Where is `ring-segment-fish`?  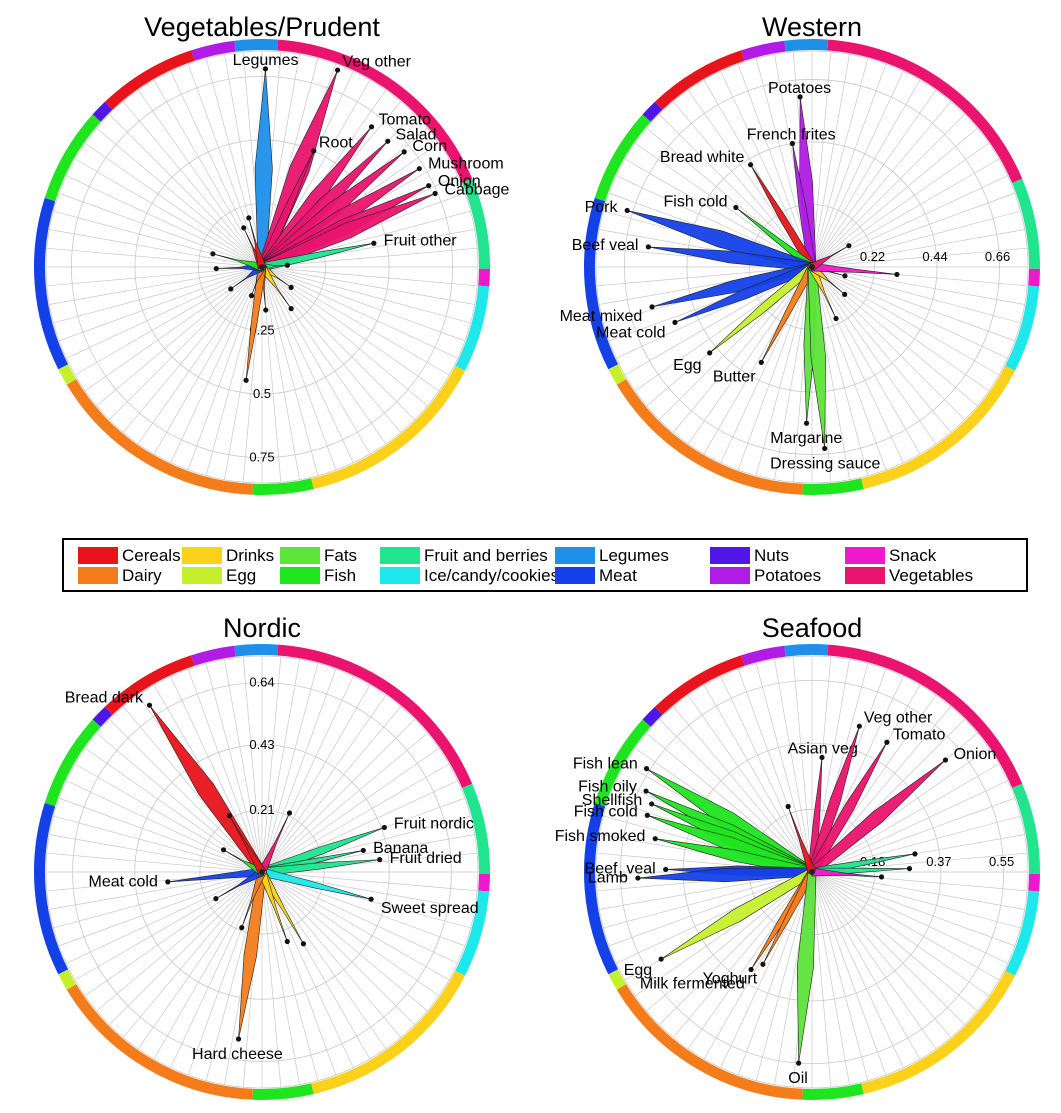 ring-segment-fish is located at coordinates (283, 1091).